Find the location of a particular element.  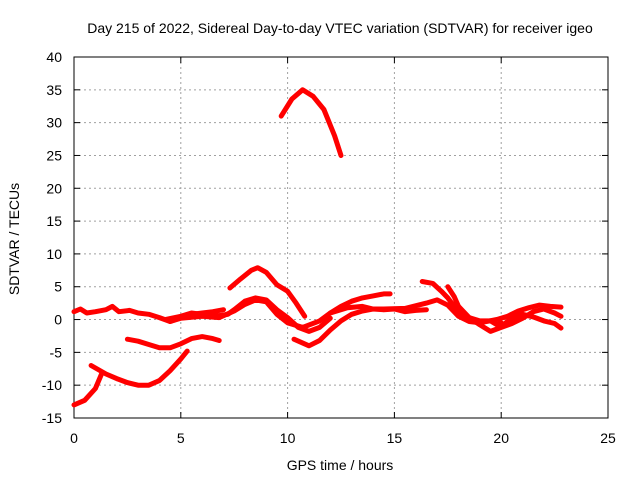

y-tick-label: 15 is located at coordinates (54, 221).